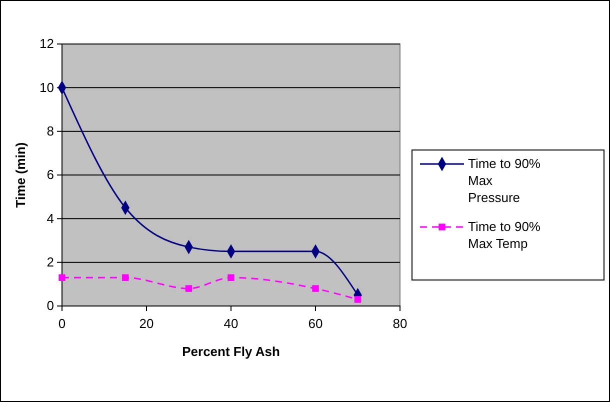  What do you see at coordinates (504, 180) in the screenshot?
I see `legend-label: Time to 90% Max Pressure` at bounding box center [504, 180].